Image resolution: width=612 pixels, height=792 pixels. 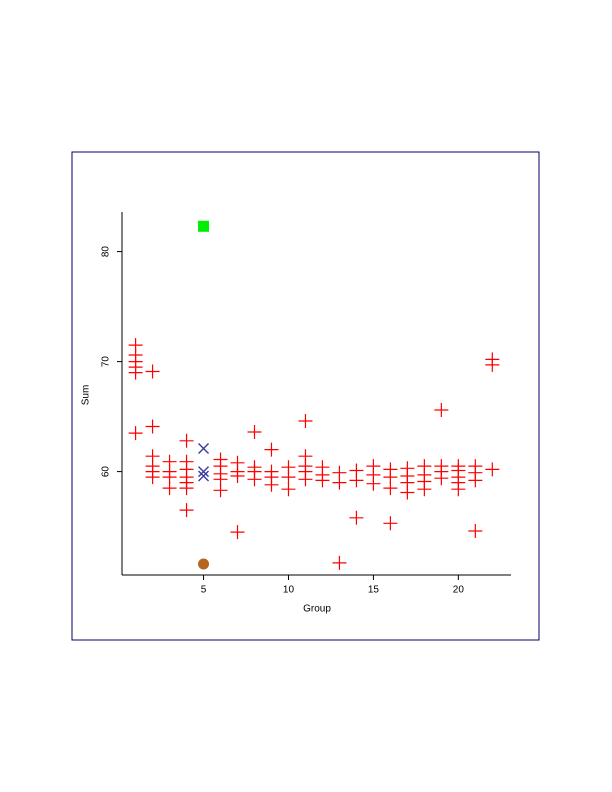 What do you see at coordinates (289, 590) in the screenshot?
I see `x-tick-label: 10` at bounding box center [289, 590].